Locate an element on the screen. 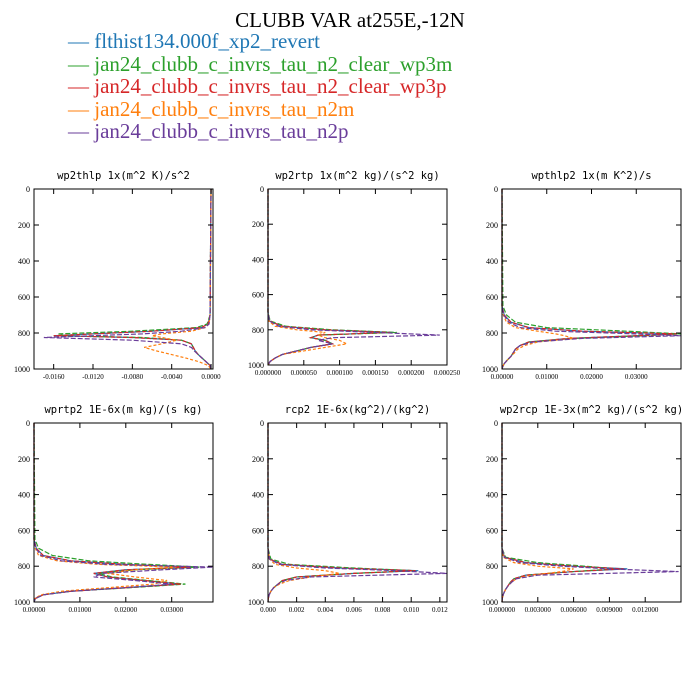 The width and height of the screenshot is (700, 700). chart-title: wp2rcp 1E-3x(m^2 kg)/(s^2 kg) is located at coordinates (591, 410).